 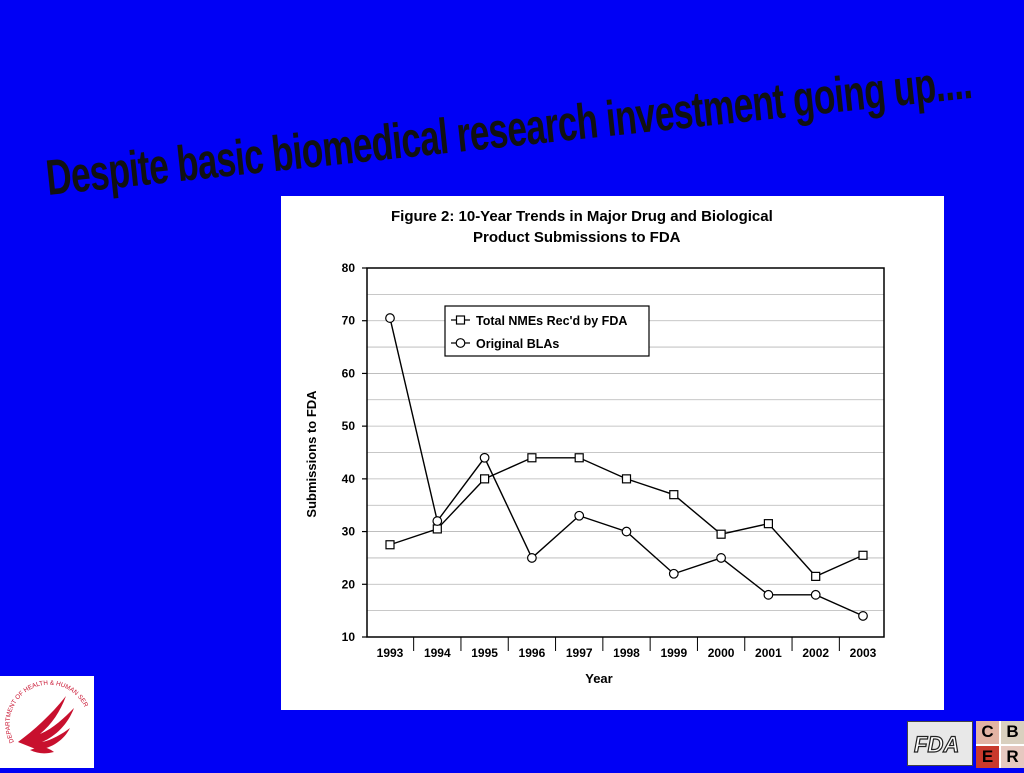 What do you see at coordinates (460, 320) in the screenshot?
I see `legend-marker-square` at bounding box center [460, 320].